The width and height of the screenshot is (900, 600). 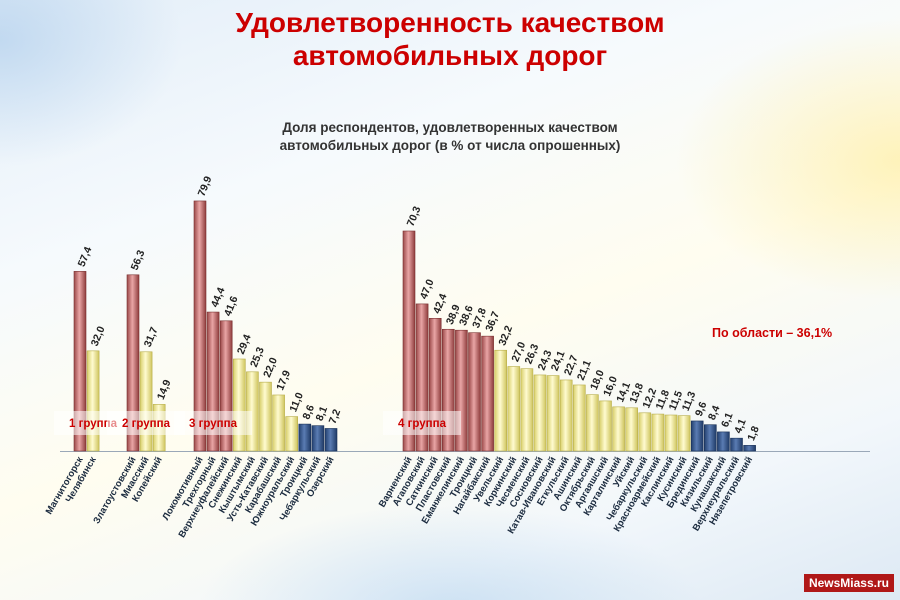 I want to click on group-label: 2 группа, so click(x=146, y=424).